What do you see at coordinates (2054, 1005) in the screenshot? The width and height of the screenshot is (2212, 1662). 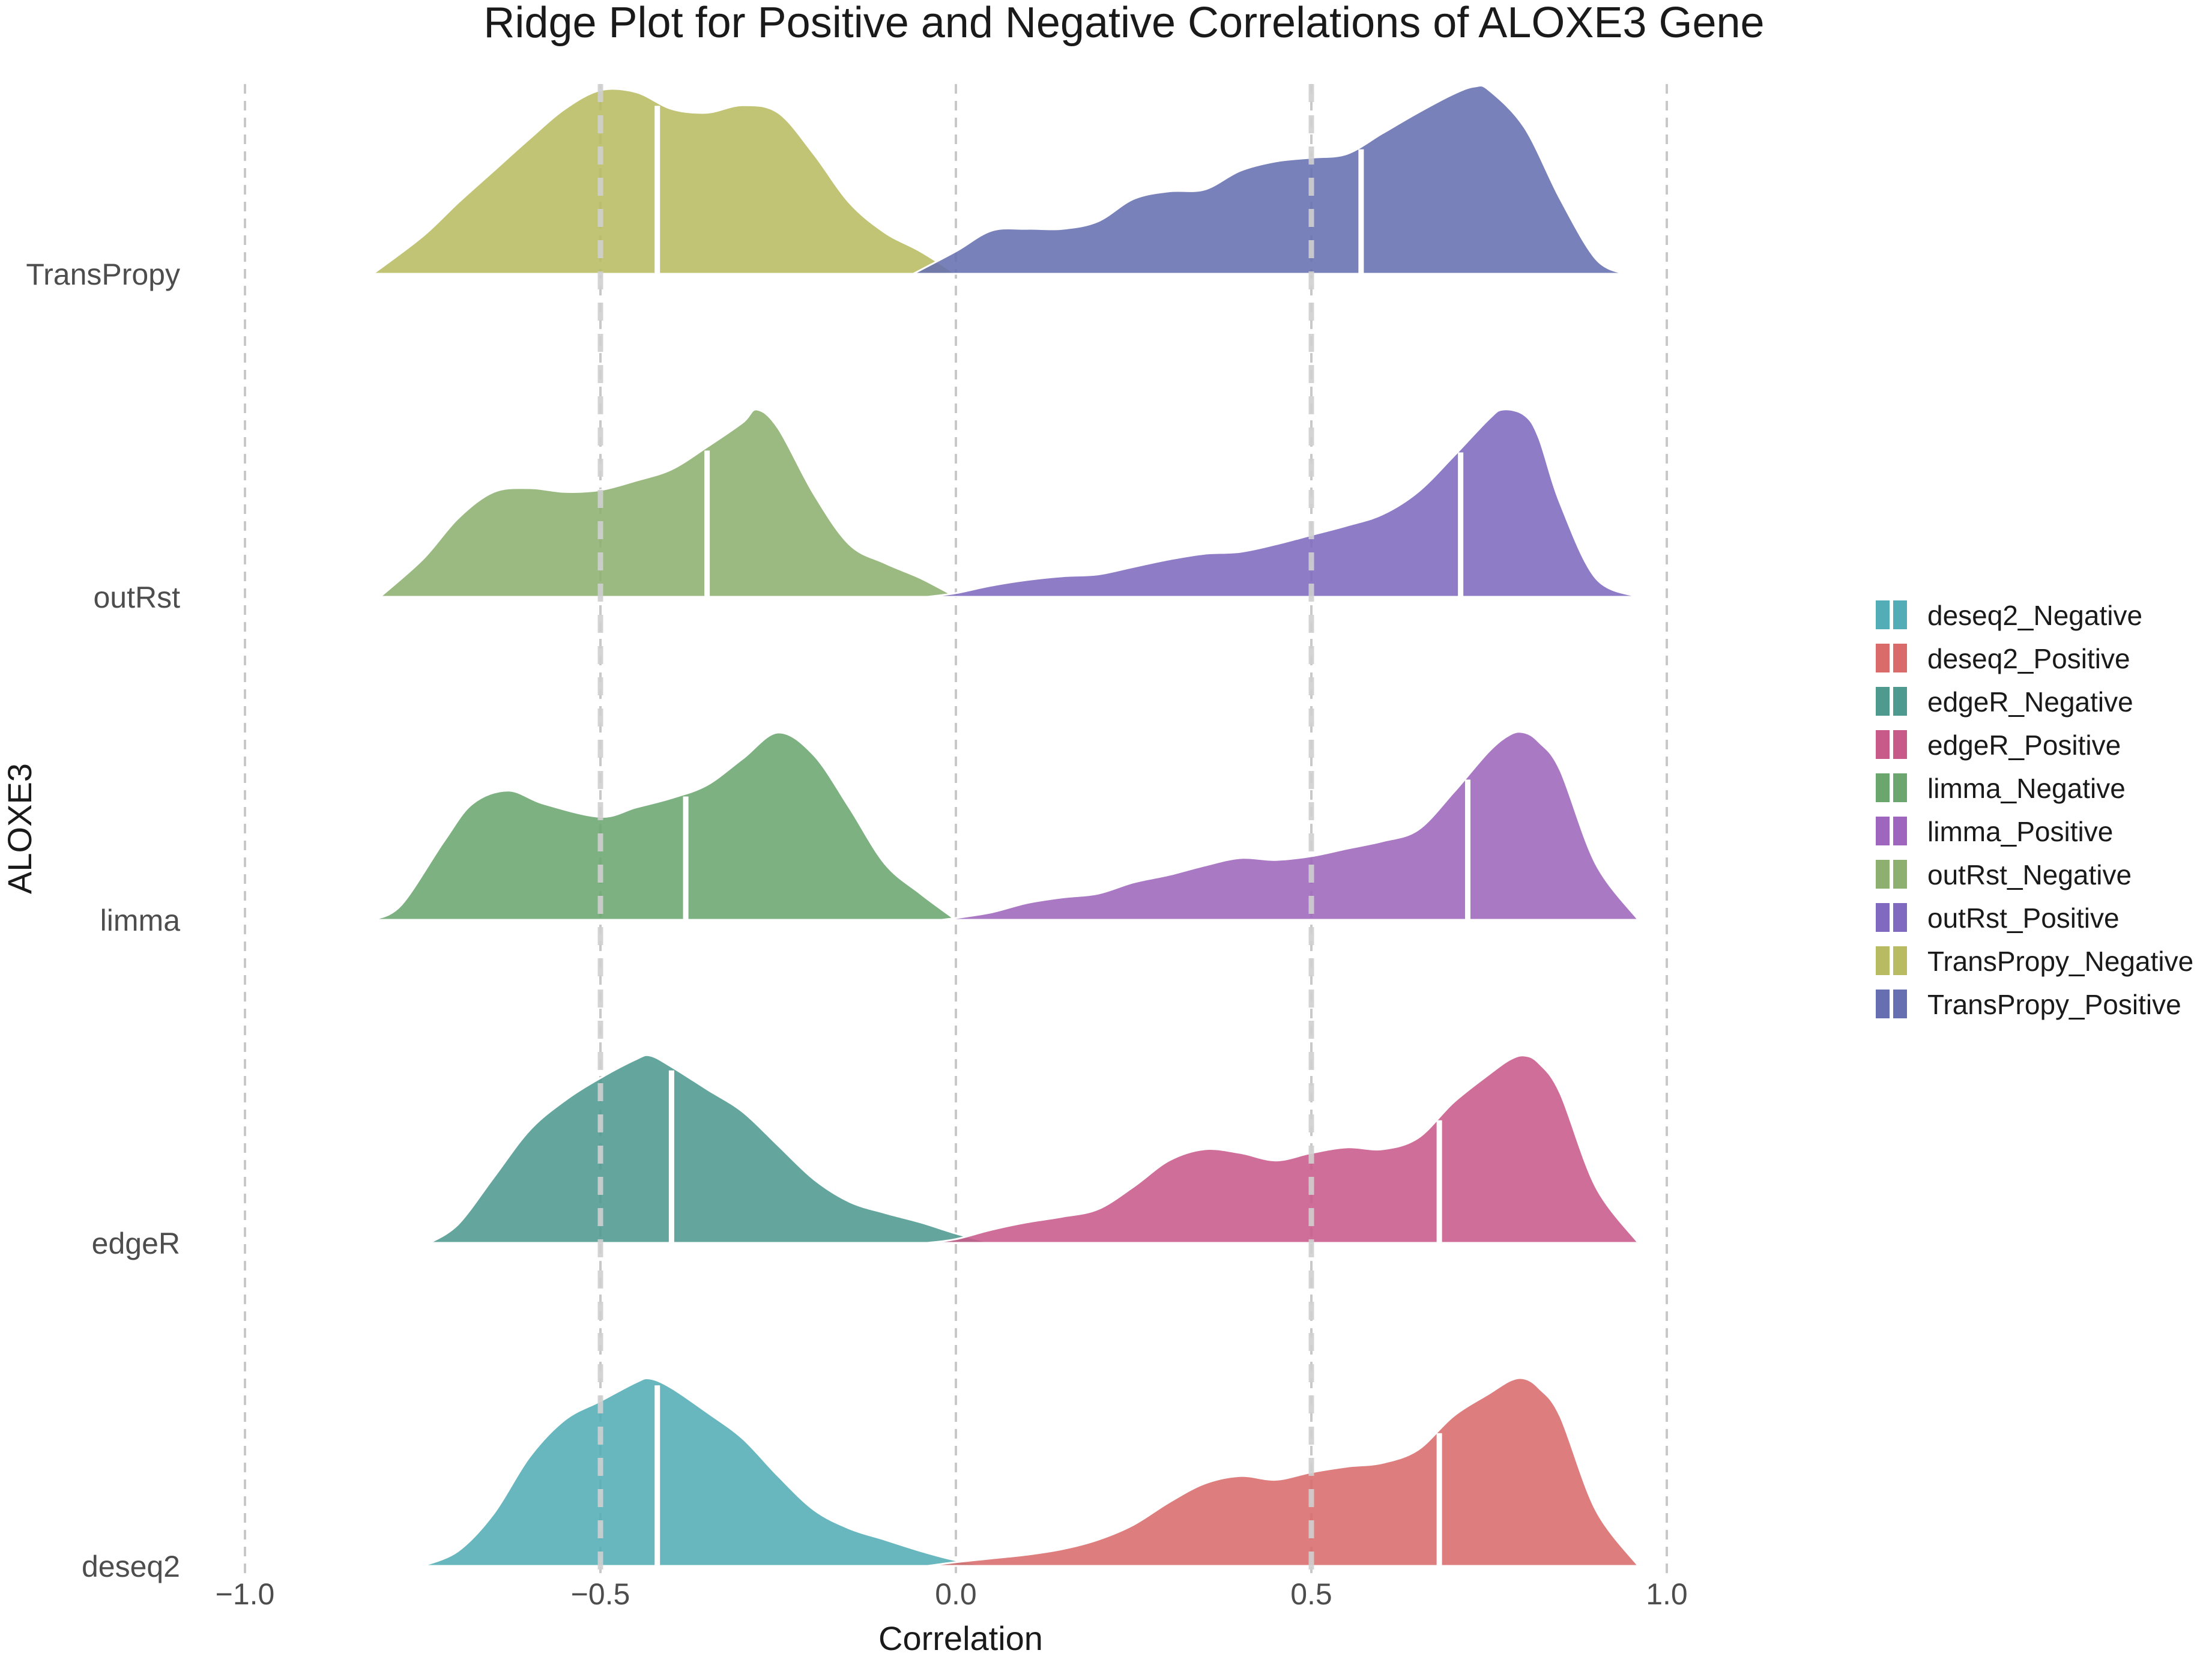 I see `legend-label: TransPropy_Positive` at bounding box center [2054, 1005].